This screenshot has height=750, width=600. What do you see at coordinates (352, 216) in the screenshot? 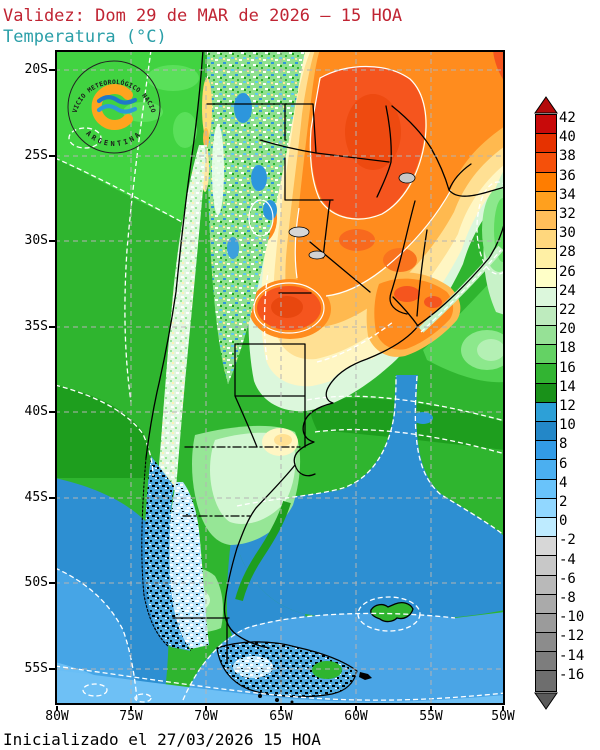
I see `salt-flats-and-lagoons` at bounding box center [352, 216].